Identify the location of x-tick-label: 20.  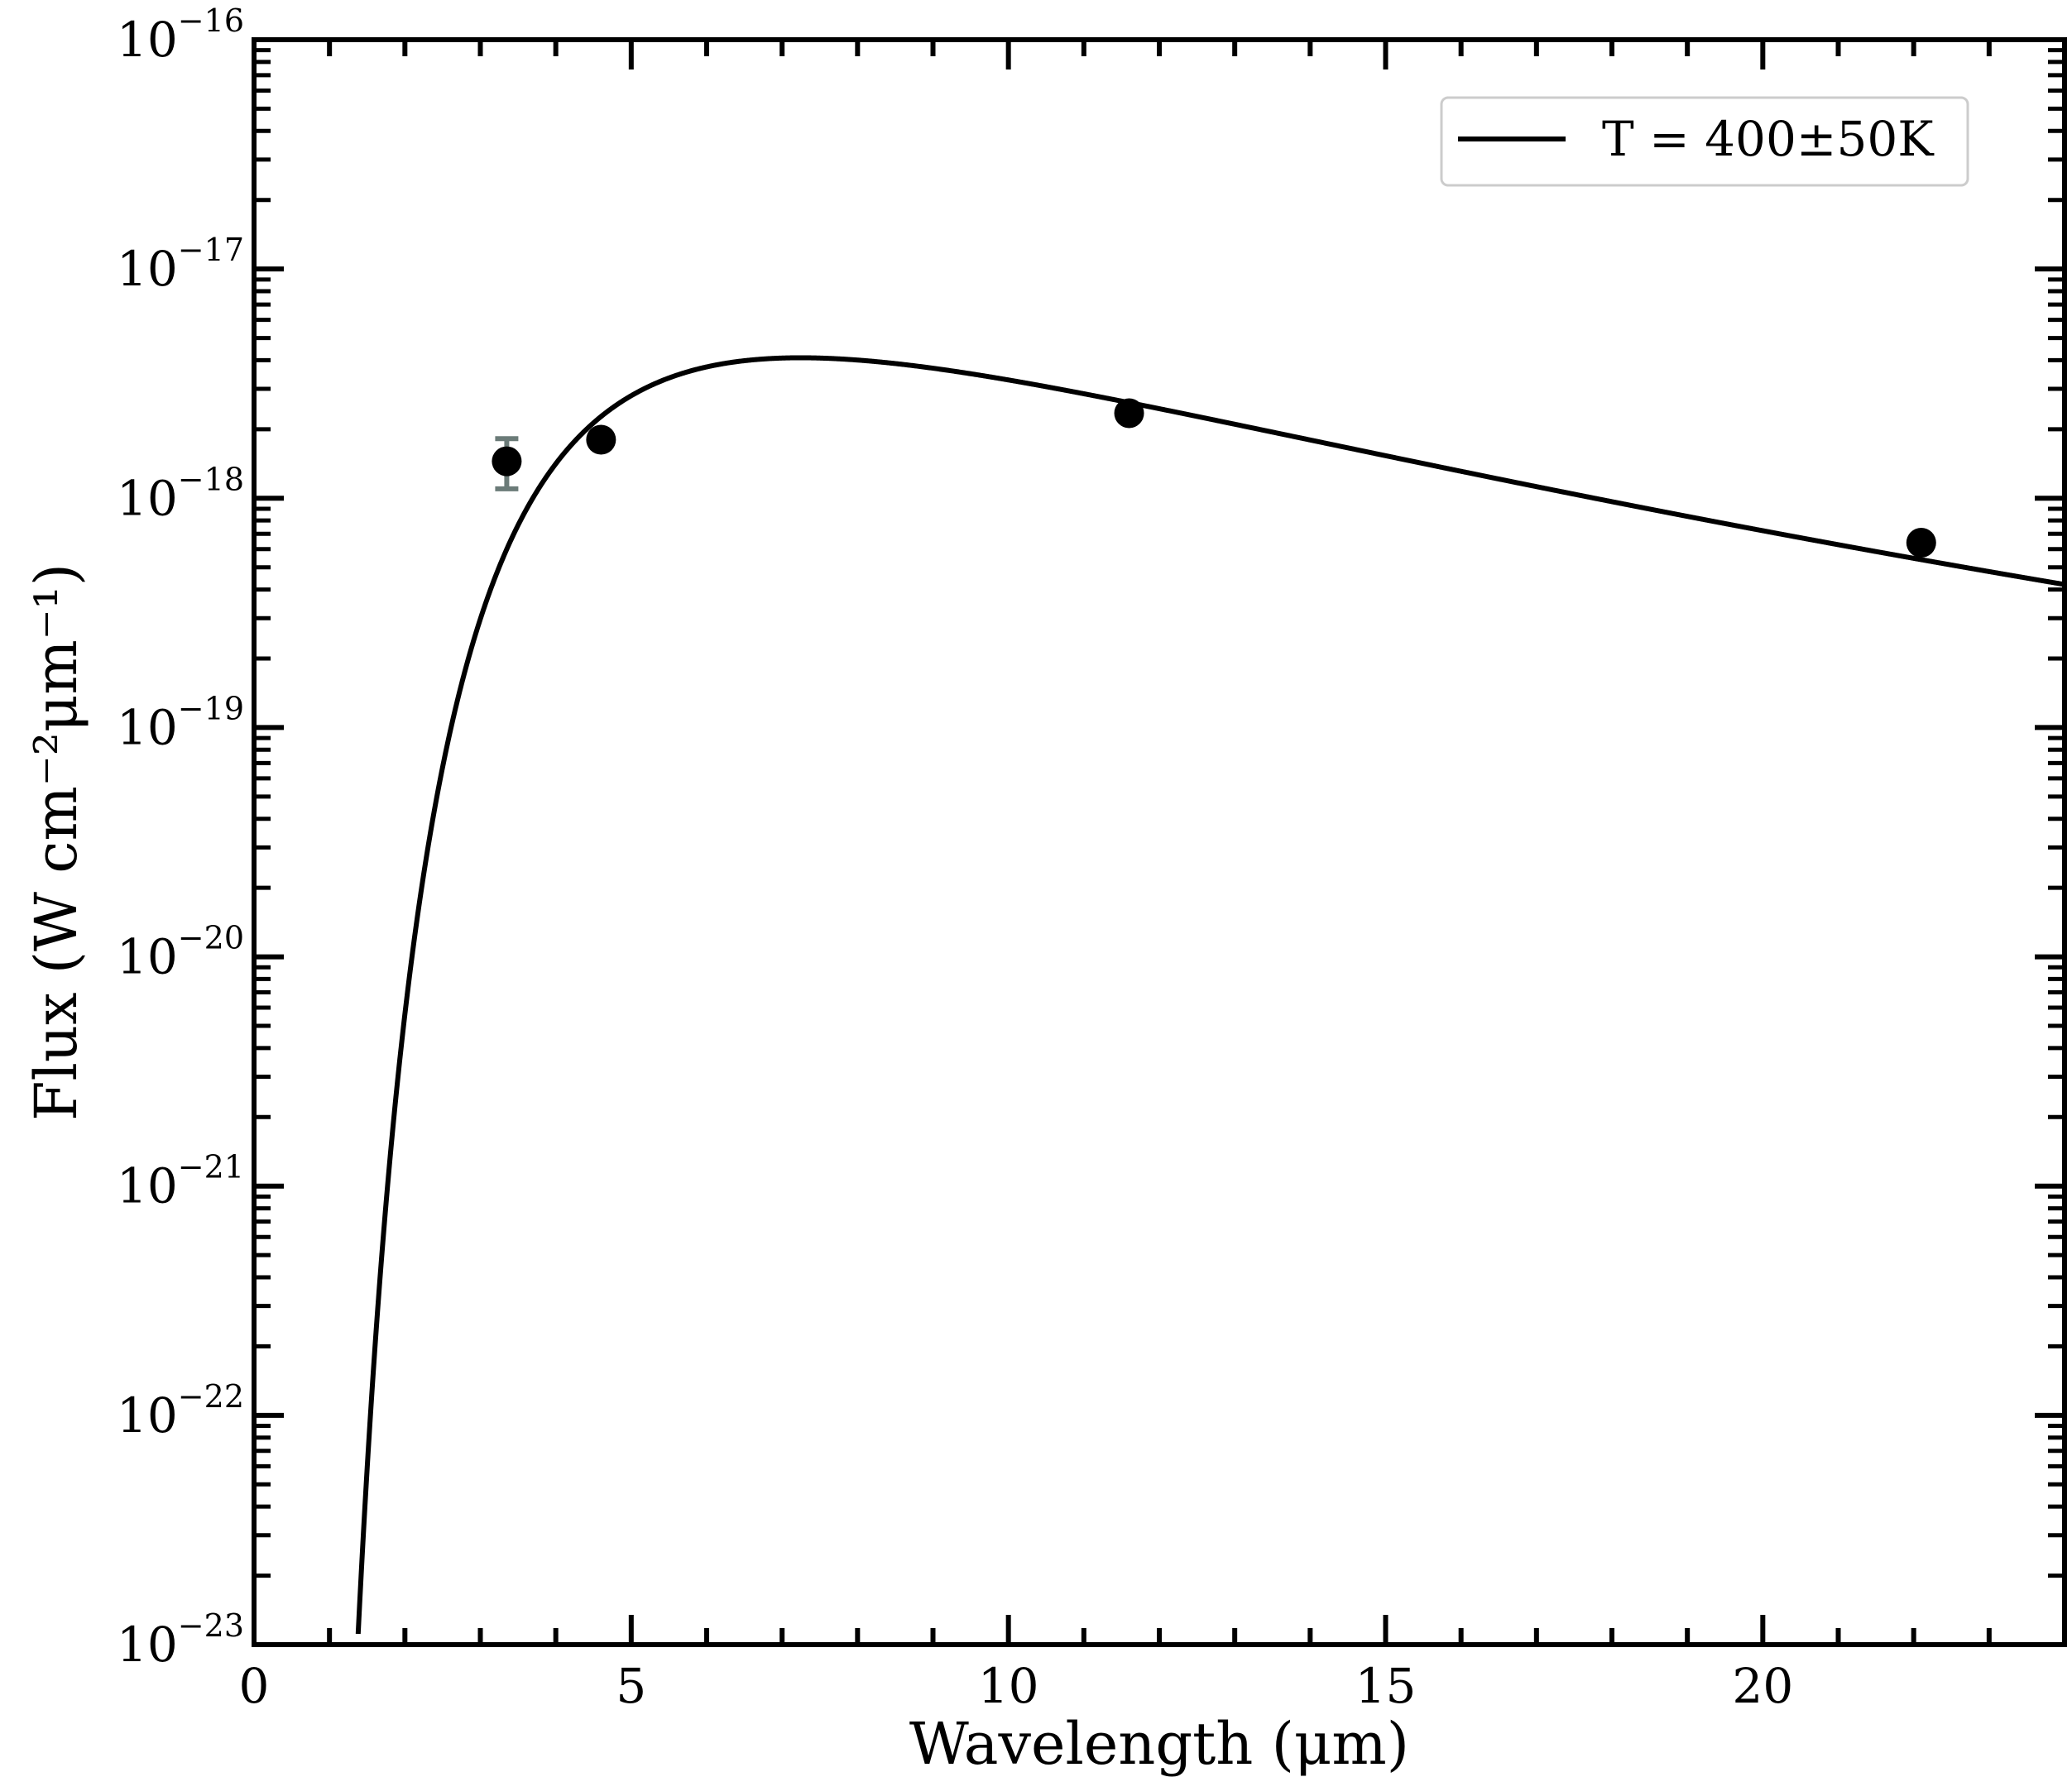
(1762, 1686).